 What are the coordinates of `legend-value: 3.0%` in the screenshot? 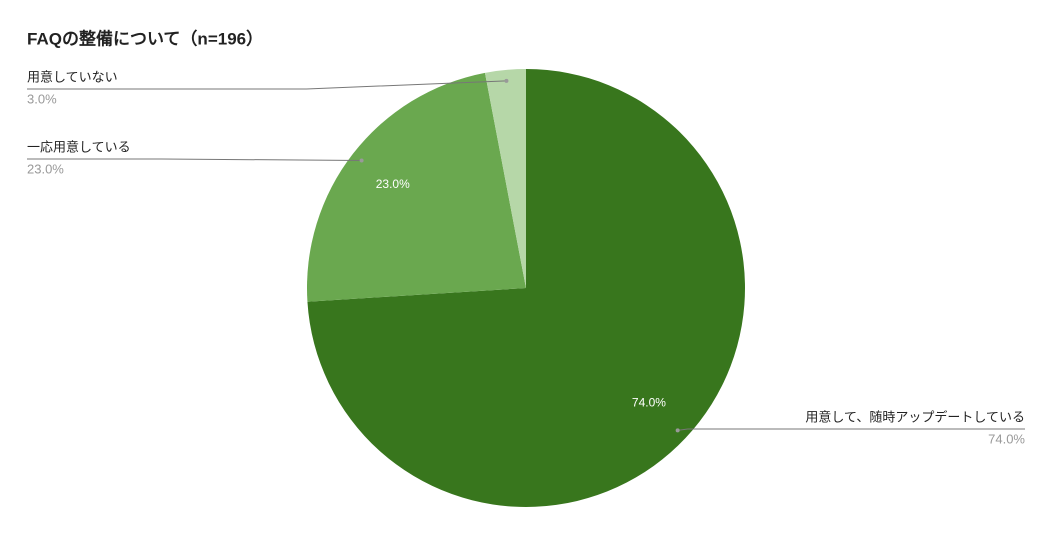 It's located at (42, 98).